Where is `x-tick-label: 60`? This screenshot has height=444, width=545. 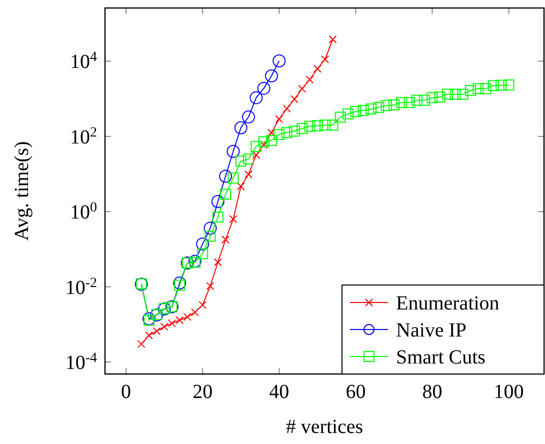
x-tick-label: 60 is located at coordinates (356, 392).